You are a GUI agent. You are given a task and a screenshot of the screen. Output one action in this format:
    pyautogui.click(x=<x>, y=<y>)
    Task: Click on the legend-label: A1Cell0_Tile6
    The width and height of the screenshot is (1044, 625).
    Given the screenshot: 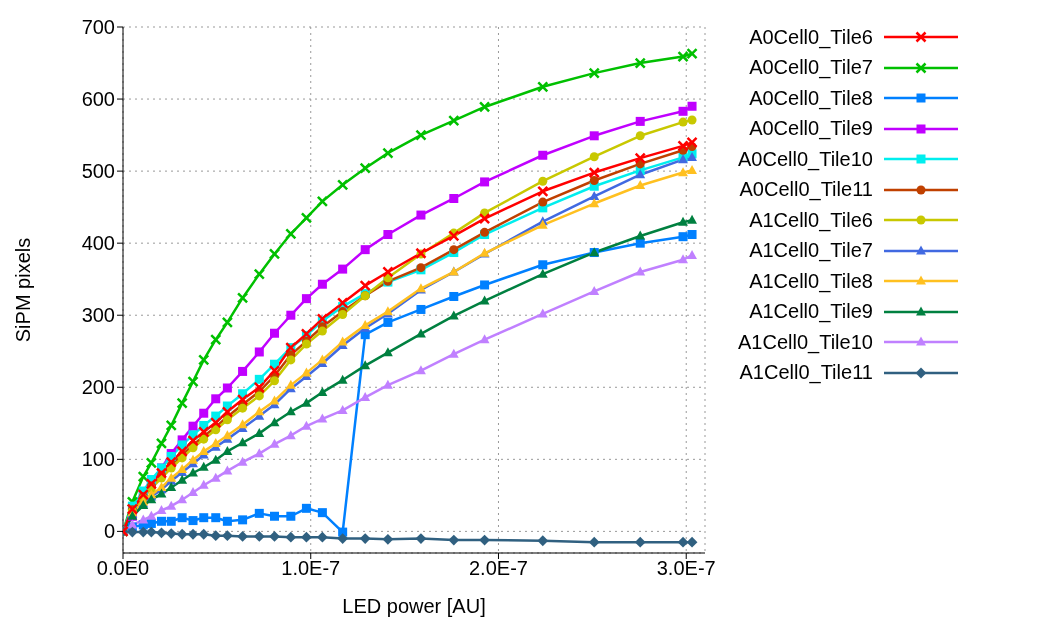 What is the action you would take?
    pyautogui.click(x=811, y=220)
    